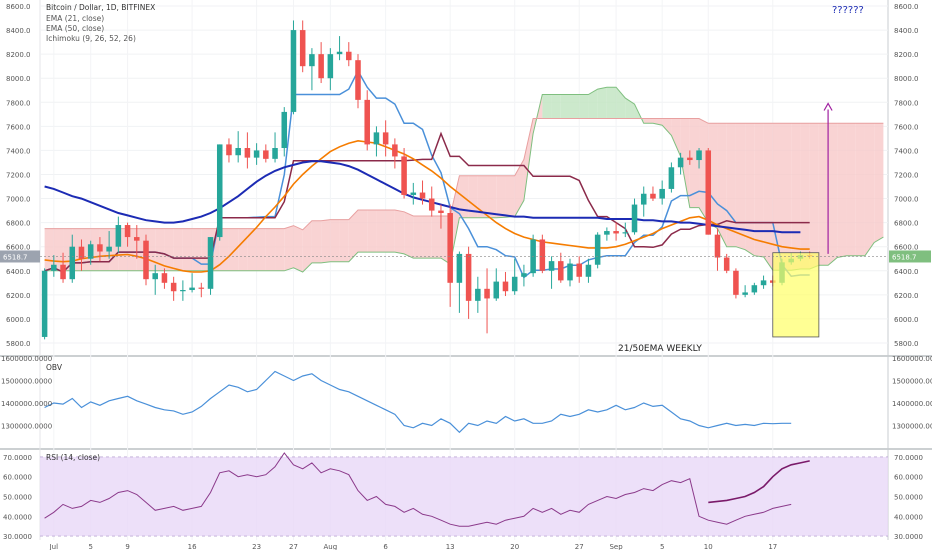  Describe the element at coordinates (91, 38) in the screenshot. I see `indicator-legend-2: Ichimoku (9, 26, 52, 26)` at that location.